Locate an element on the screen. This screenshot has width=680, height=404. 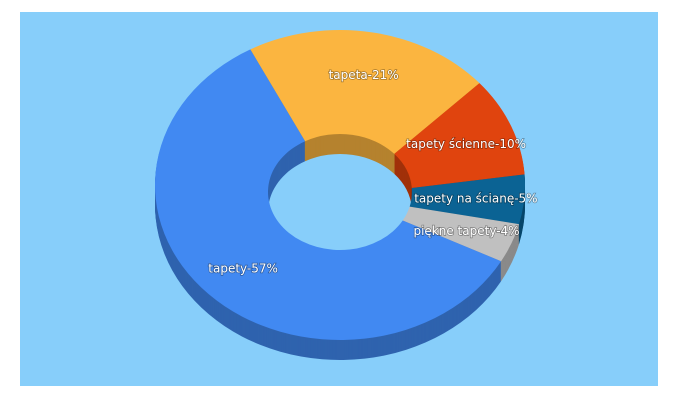
data-label: tapety-57% is located at coordinates (243, 269).